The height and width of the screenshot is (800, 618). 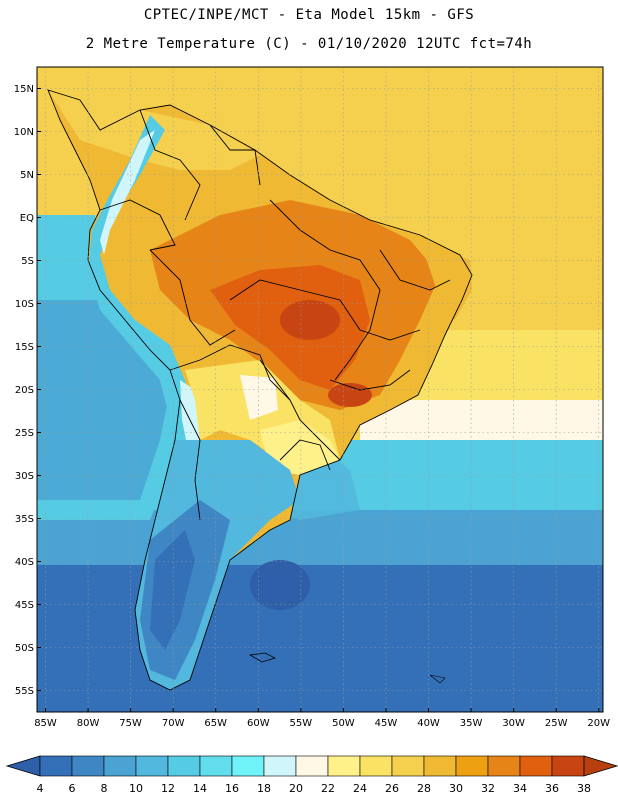 What do you see at coordinates (428, 723) in the screenshot?
I see `lon-tick-label: 40W` at bounding box center [428, 723].